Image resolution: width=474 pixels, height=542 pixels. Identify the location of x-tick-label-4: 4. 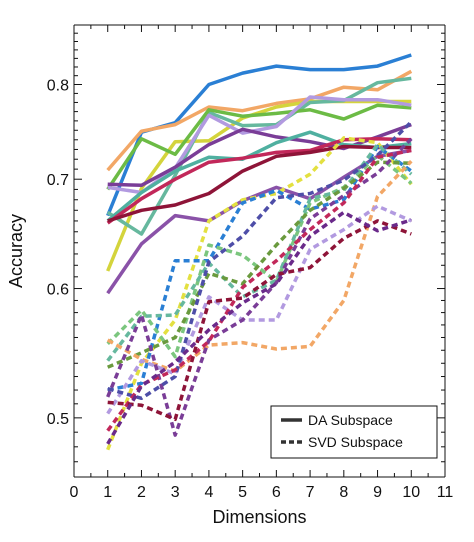
(208, 492).